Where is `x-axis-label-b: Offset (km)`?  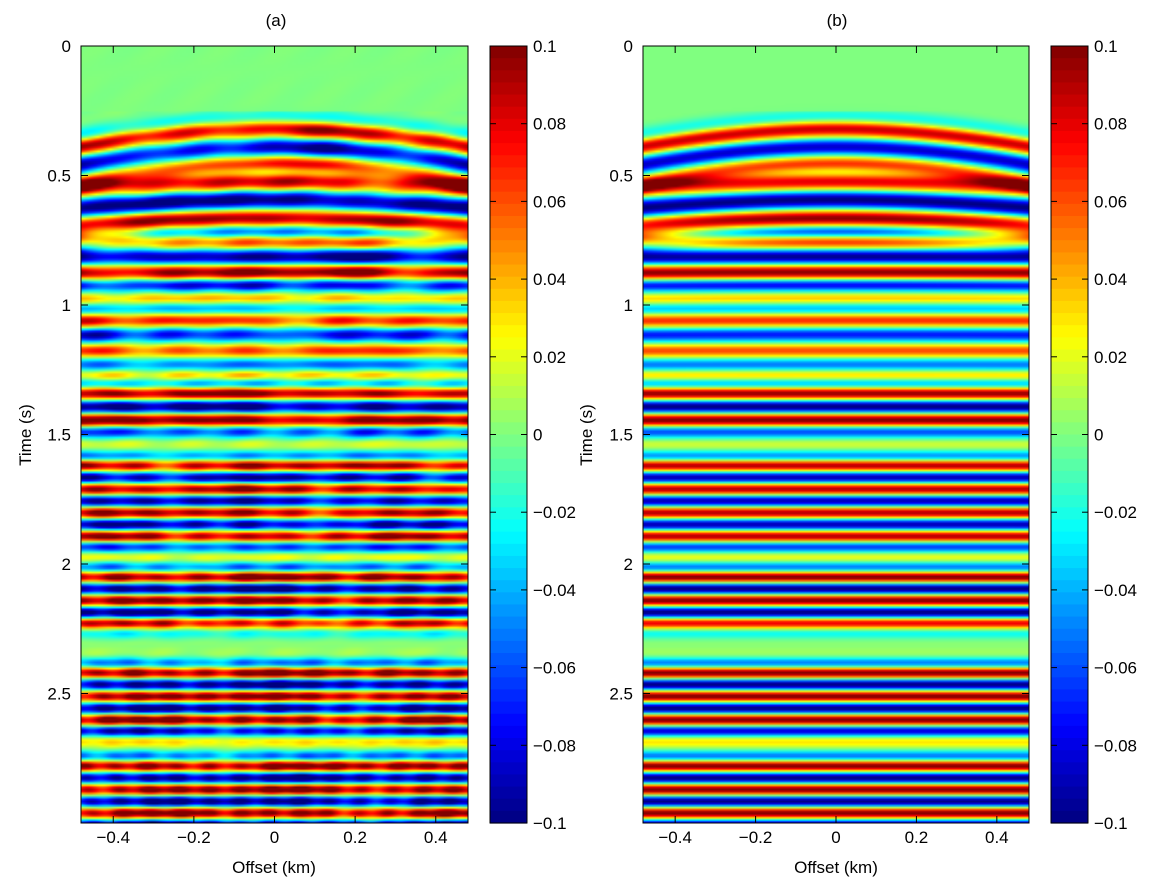
x-axis-label-b: Offset (km) is located at coordinates (836, 867).